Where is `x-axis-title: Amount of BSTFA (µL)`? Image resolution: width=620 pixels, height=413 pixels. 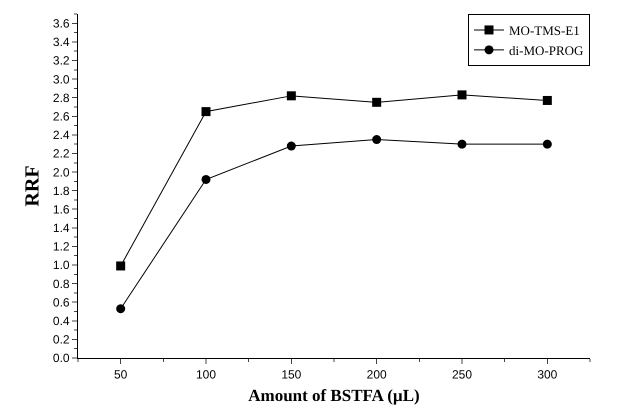
x-axis-title: Amount of BSTFA (µL) is located at coordinates (334, 395).